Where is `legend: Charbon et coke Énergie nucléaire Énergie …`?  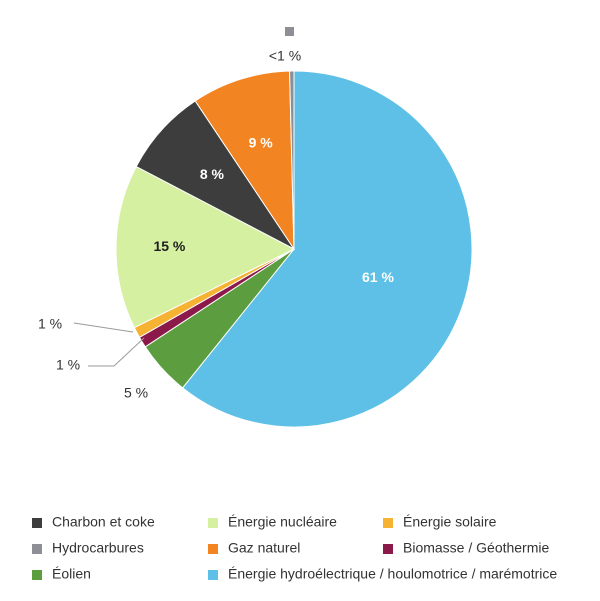
legend: Charbon et coke Énergie nucléaire Énergie … is located at coordinates (294, 548).